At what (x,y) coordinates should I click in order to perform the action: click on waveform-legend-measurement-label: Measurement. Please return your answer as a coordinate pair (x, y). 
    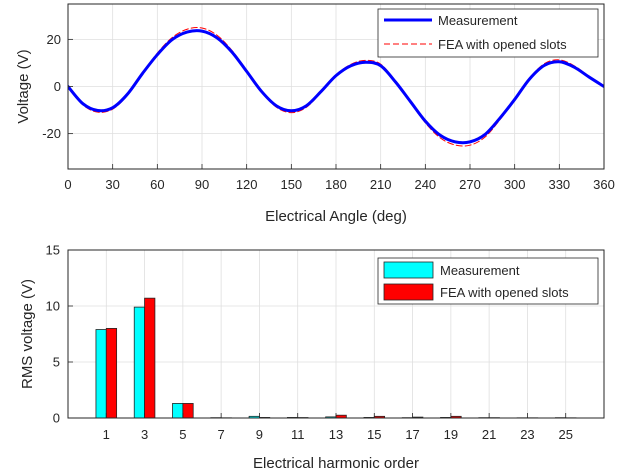
    Looking at the image, I should click on (478, 20).